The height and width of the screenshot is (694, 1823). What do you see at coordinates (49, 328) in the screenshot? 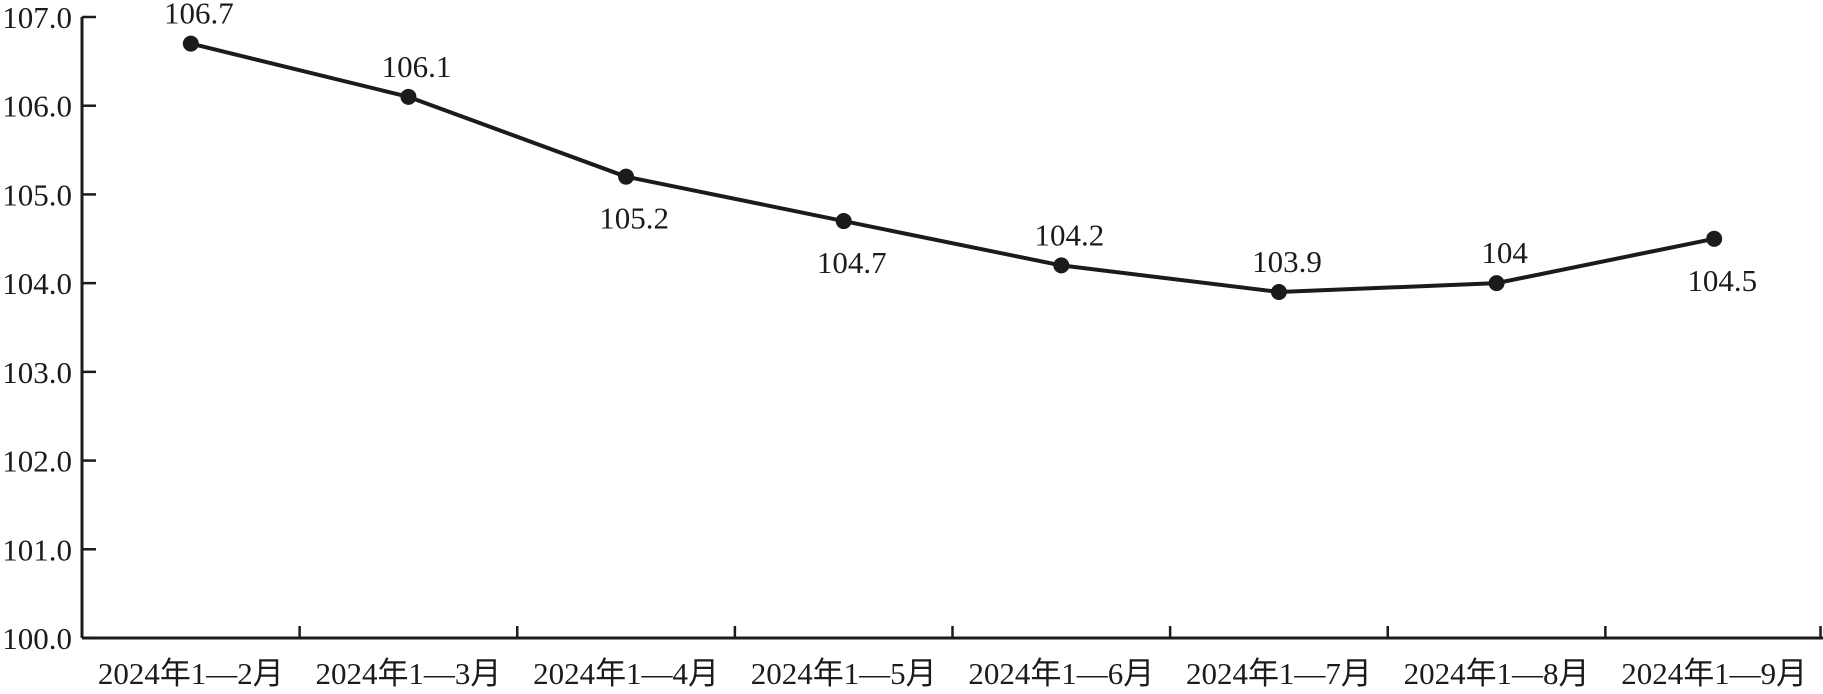
I see `y-axis-ticks: 100.0 101.0 102.0 103.0 104.0 105.0 106.0 107.0` at bounding box center [49, 328].